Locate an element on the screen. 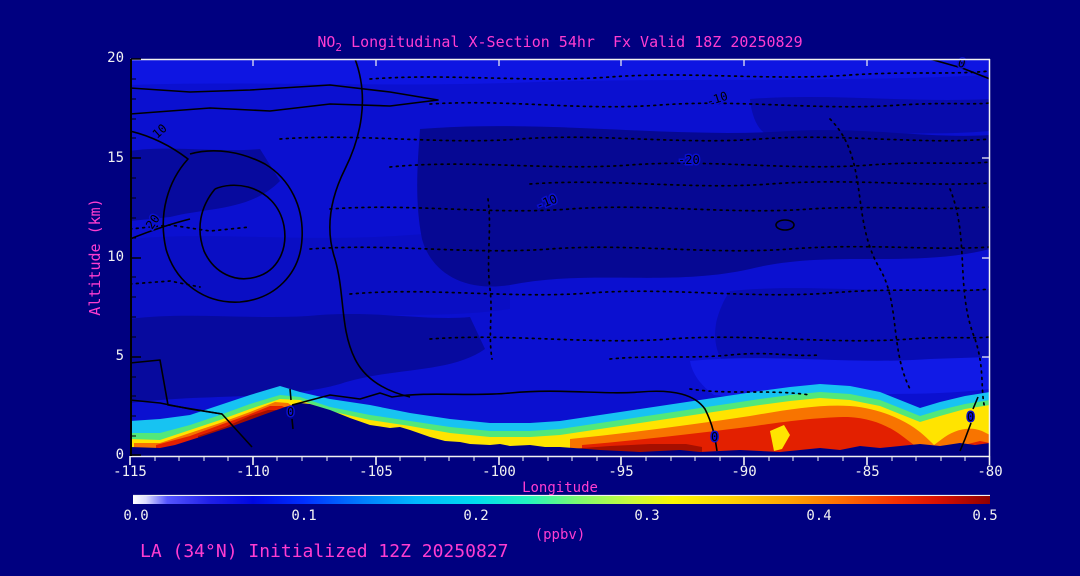 The width and height of the screenshot is (1080, 576). colorbar-unit-label: (ppbv) is located at coordinates (560, 535).